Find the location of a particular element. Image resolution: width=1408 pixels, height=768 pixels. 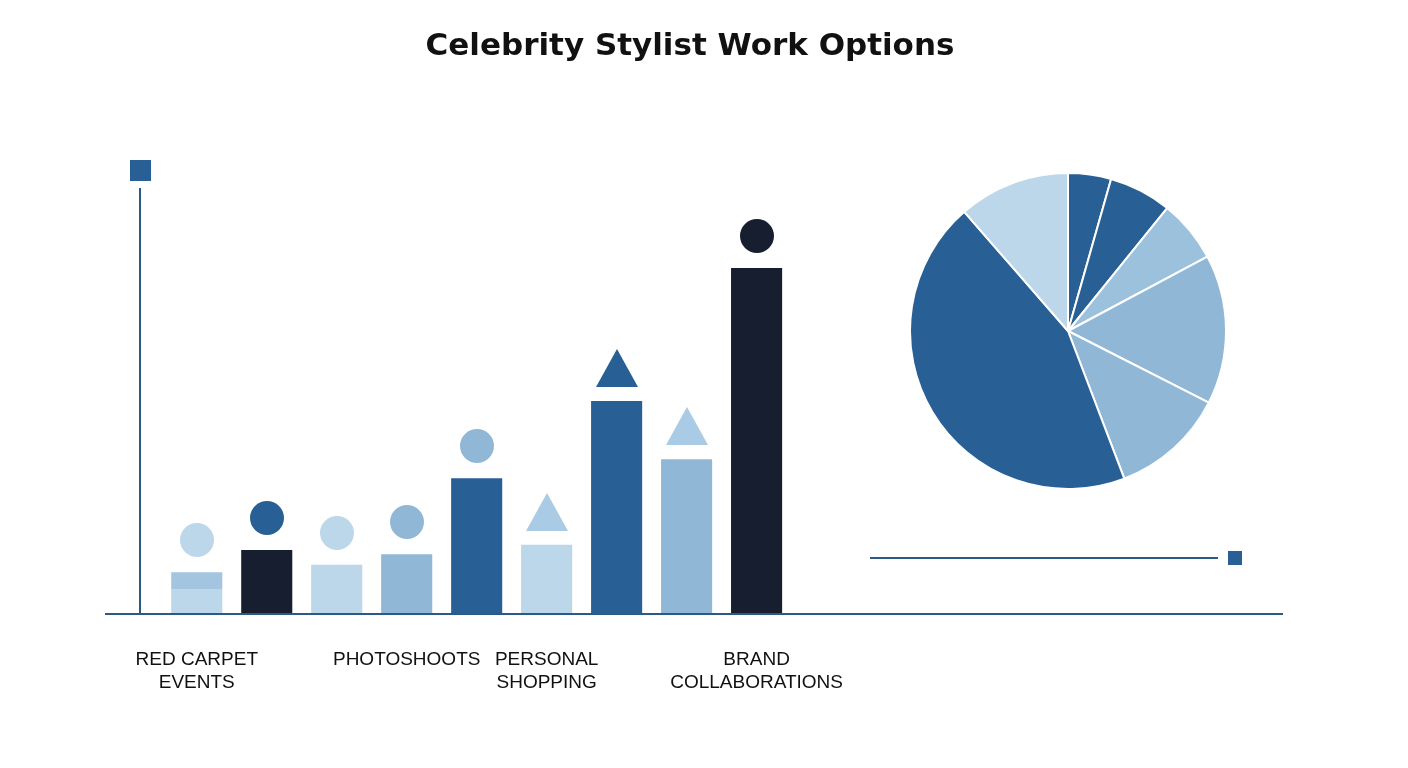

x-tick-label: RED CARPET EVENTS is located at coordinates (197, 670).